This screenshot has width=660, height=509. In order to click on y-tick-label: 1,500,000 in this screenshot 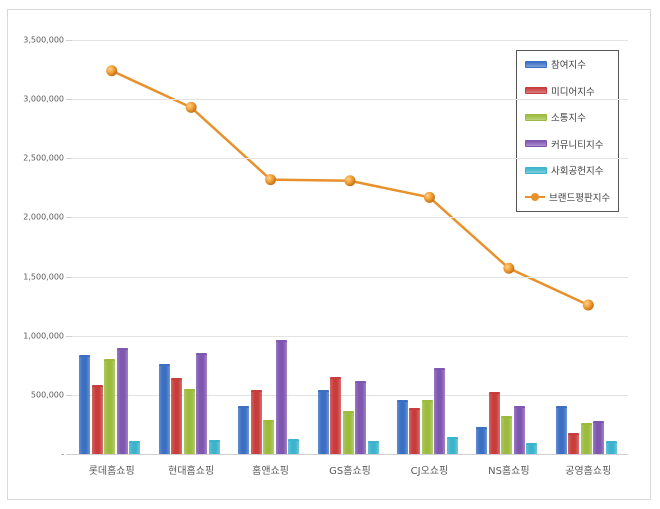, I will do `click(43, 277)`.